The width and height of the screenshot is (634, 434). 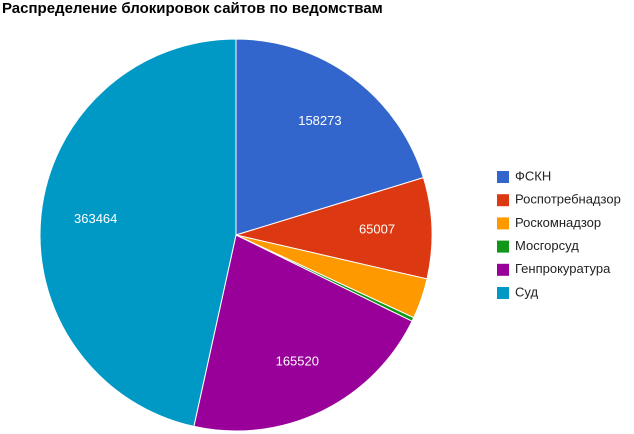 What do you see at coordinates (377, 228) in the screenshot?
I see `slice-label: 65007` at bounding box center [377, 228].